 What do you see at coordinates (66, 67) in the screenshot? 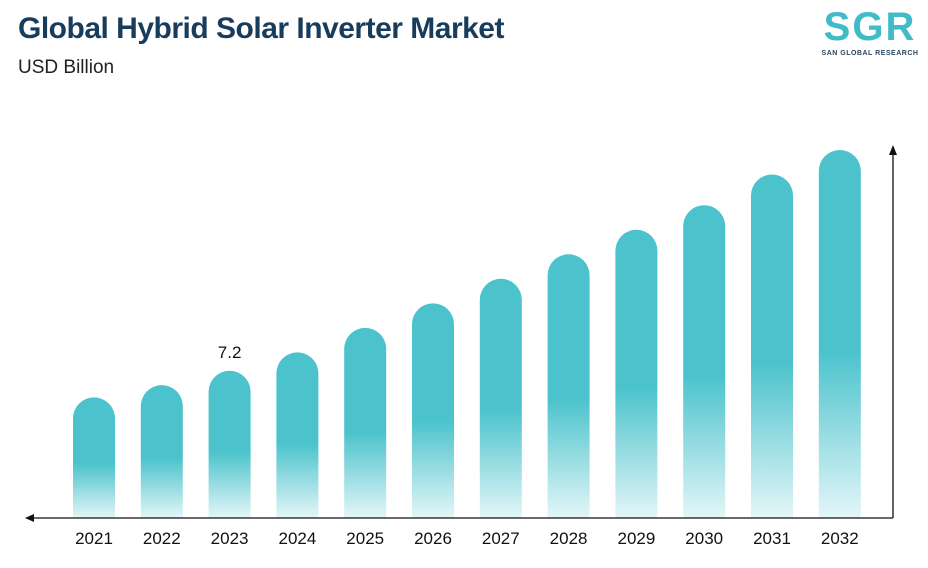
I see `chart-subtitle: USD Billion` at bounding box center [66, 67].